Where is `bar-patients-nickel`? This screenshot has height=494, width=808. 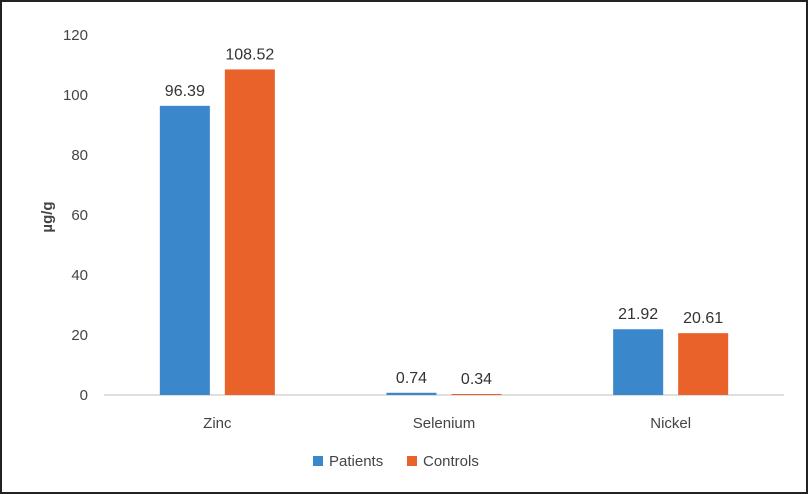
bar-patients-nickel is located at coordinates (638, 362).